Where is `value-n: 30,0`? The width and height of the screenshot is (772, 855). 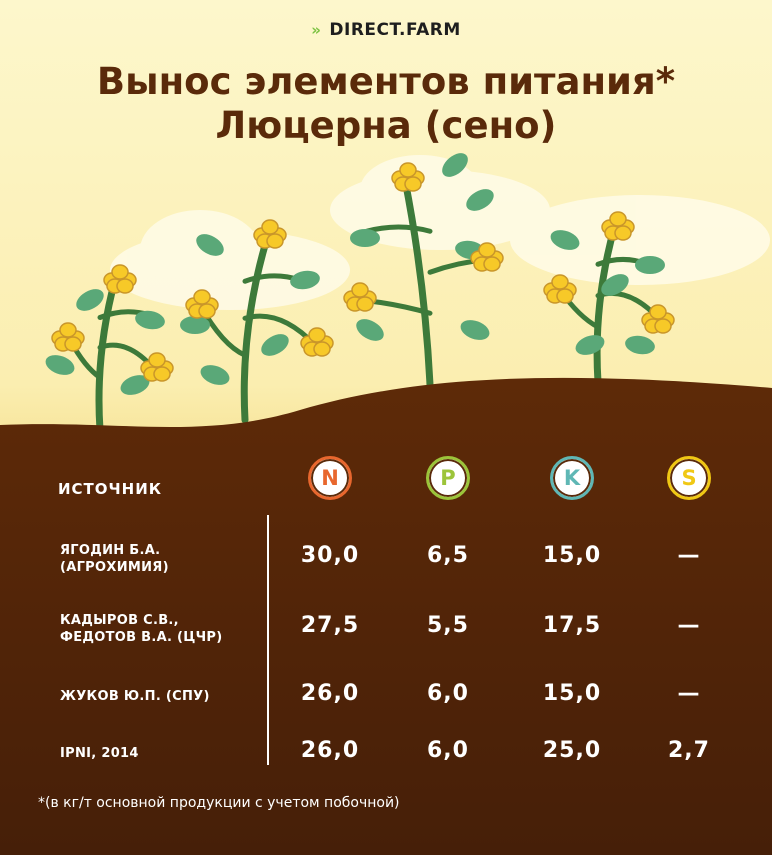
value-n: 30,0 is located at coordinates (330, 555).